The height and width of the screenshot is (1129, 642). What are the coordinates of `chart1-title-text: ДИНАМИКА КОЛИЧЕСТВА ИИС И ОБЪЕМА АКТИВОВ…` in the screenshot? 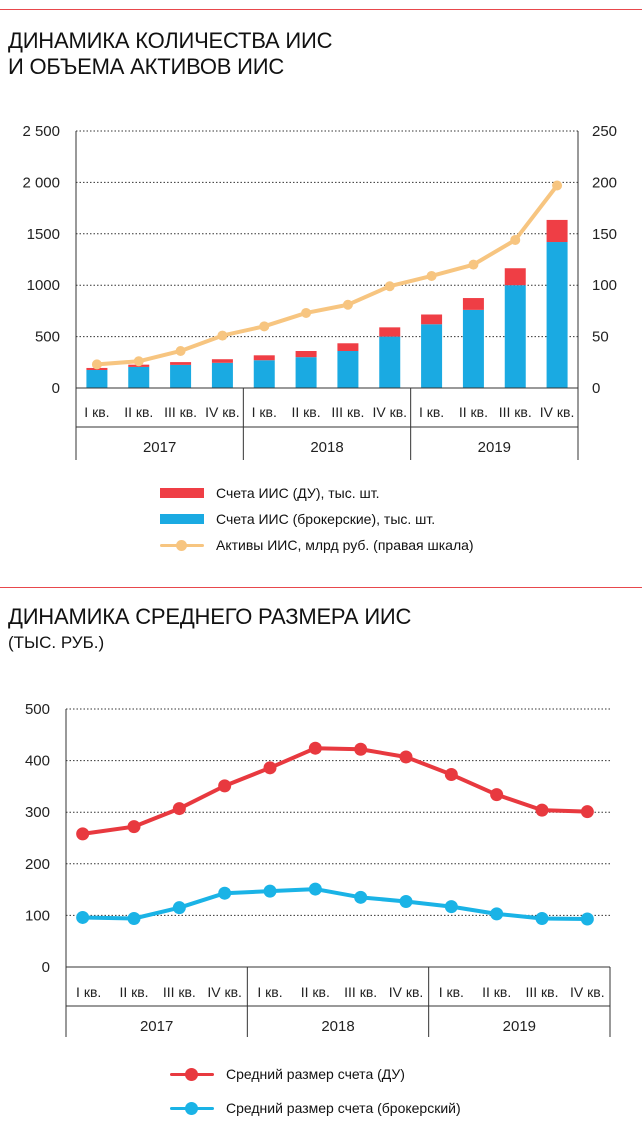 It's located at (170, 53).